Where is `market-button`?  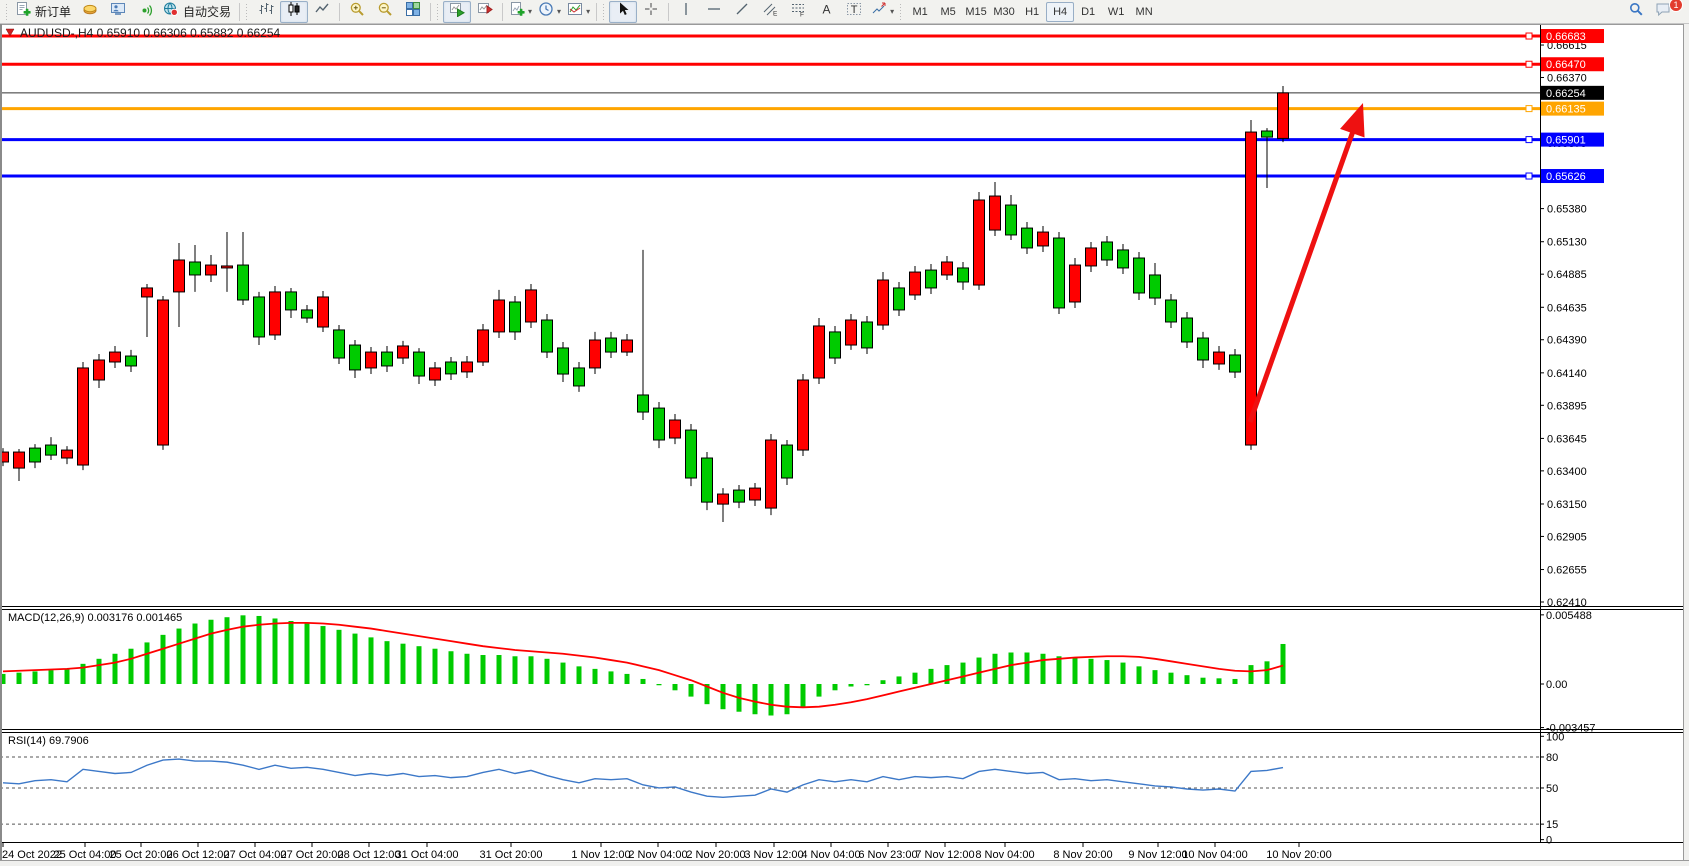 market-button is located at coordinates (90, 12).